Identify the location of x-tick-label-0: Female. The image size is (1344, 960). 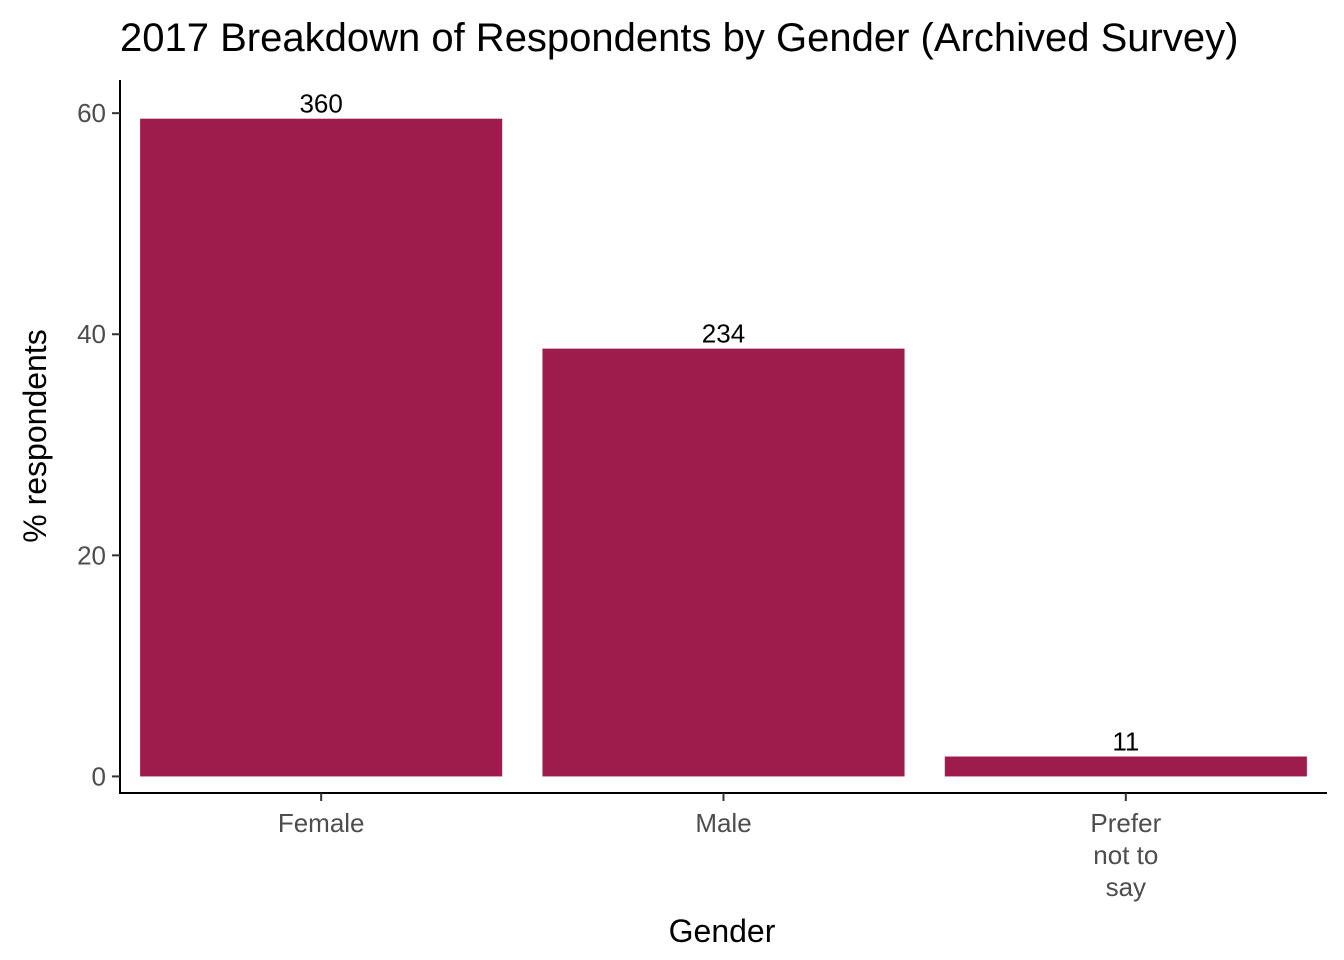
(321, 823).